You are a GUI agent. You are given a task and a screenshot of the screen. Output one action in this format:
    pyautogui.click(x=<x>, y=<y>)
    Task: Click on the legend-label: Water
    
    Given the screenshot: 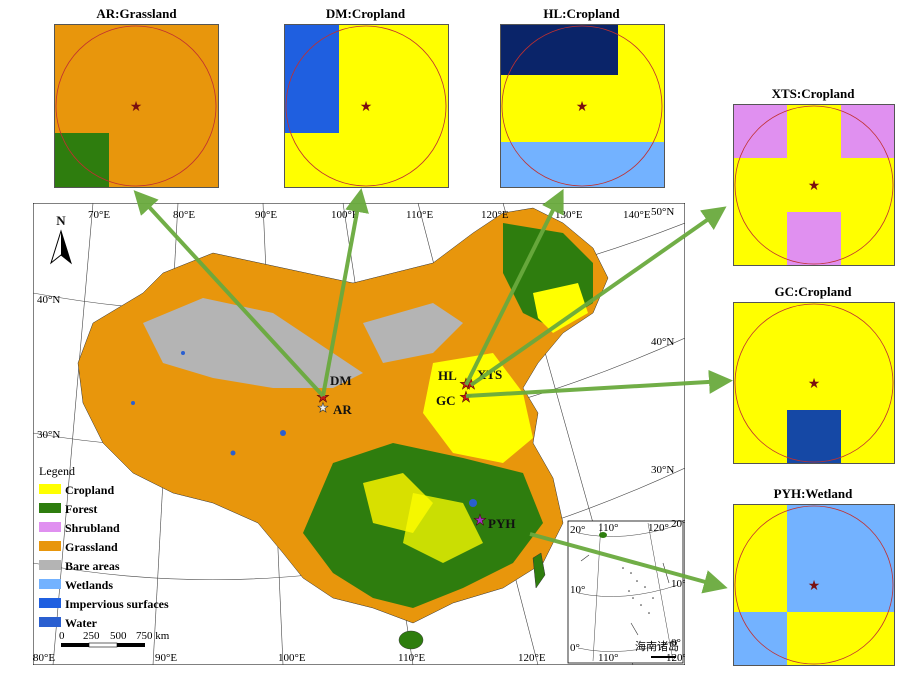 What is the action you would take?
    pyautogui.click(x=81, y=623)
    